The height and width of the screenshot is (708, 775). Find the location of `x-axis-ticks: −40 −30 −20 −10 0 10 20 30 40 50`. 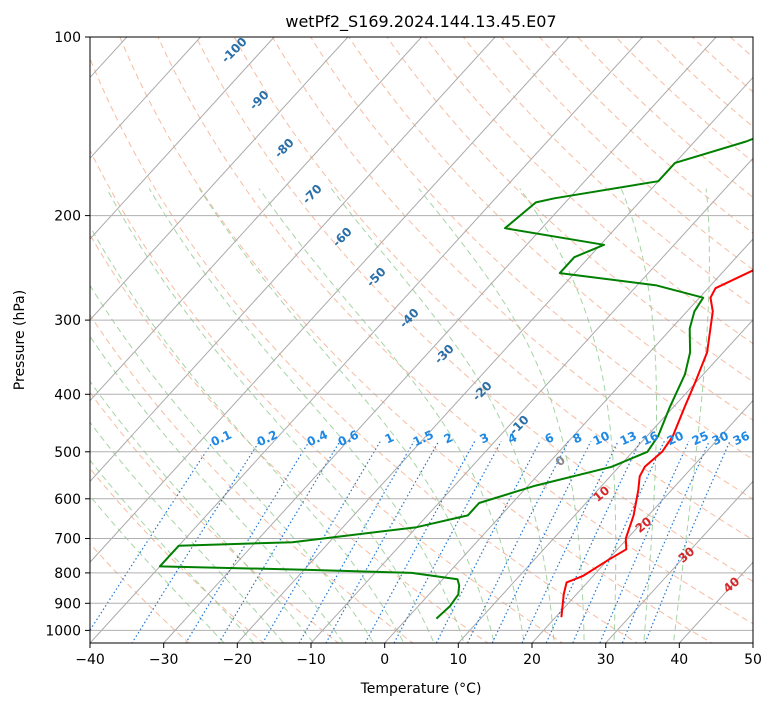

x-axis-ticks: −40 −30 −20 −10 0 10 20 30 40 50 is located at coordinates (418, 655).